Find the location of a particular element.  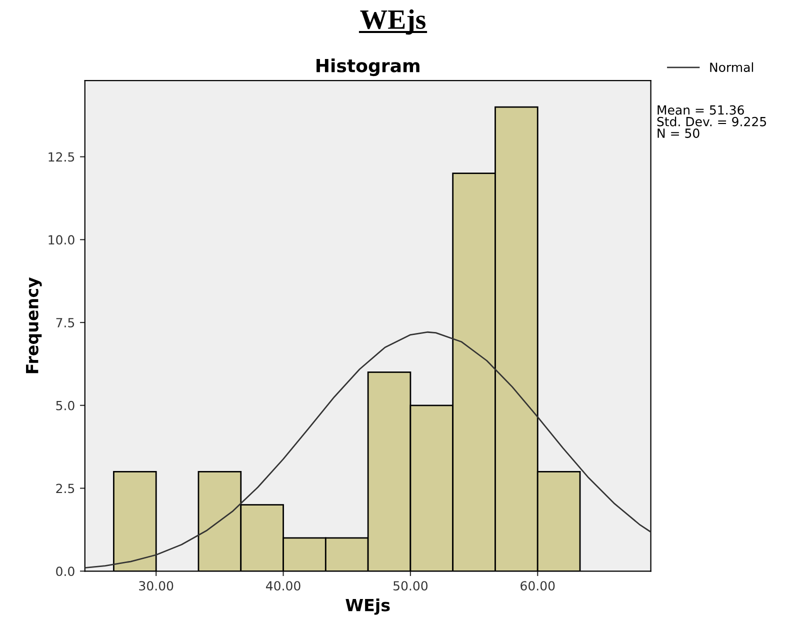

y-tick-label: 5.0 is located at coordinates (65, 405).